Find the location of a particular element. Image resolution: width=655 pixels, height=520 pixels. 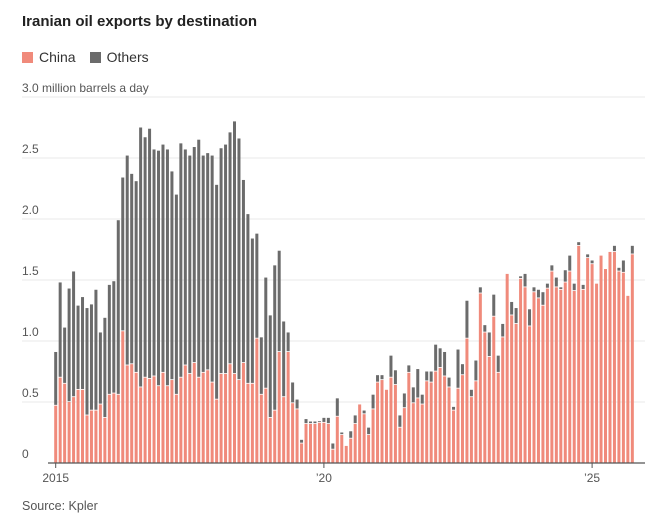

y-tick-label: 2.0 is located at coordinates (30, 210).